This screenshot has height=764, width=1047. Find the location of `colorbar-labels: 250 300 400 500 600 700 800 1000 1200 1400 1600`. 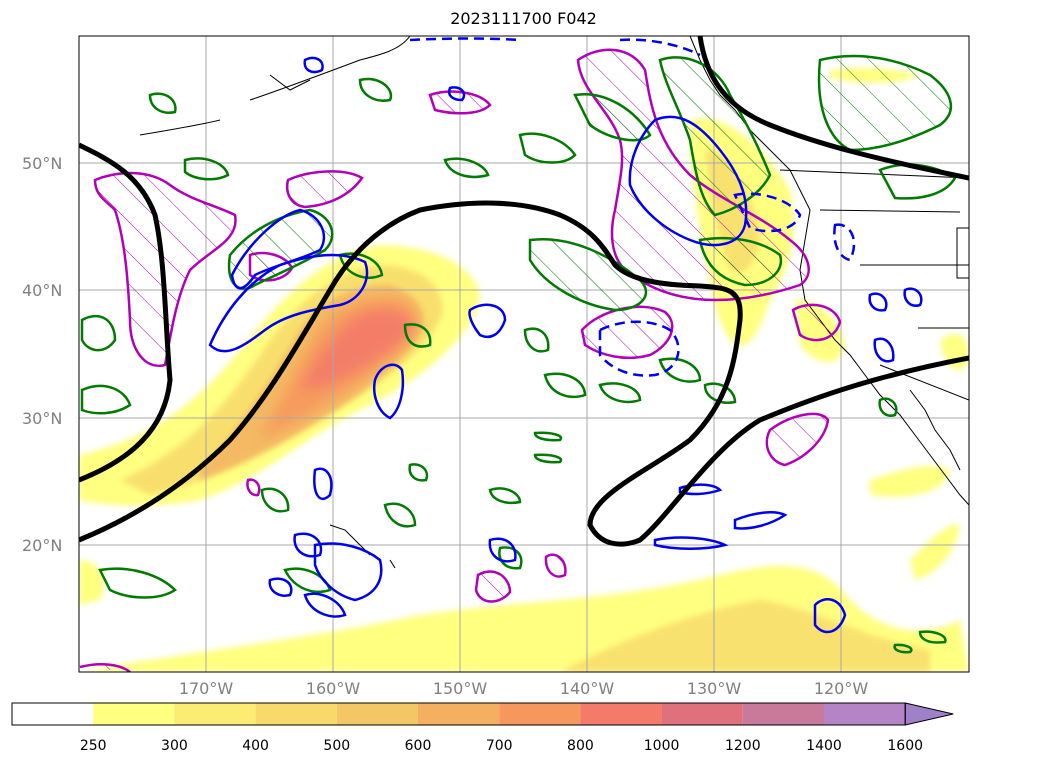

colorbar-labels: 250 300 400 500 600 700 800 1000 1200 1400 1600 is located at coordinates (501, 746).